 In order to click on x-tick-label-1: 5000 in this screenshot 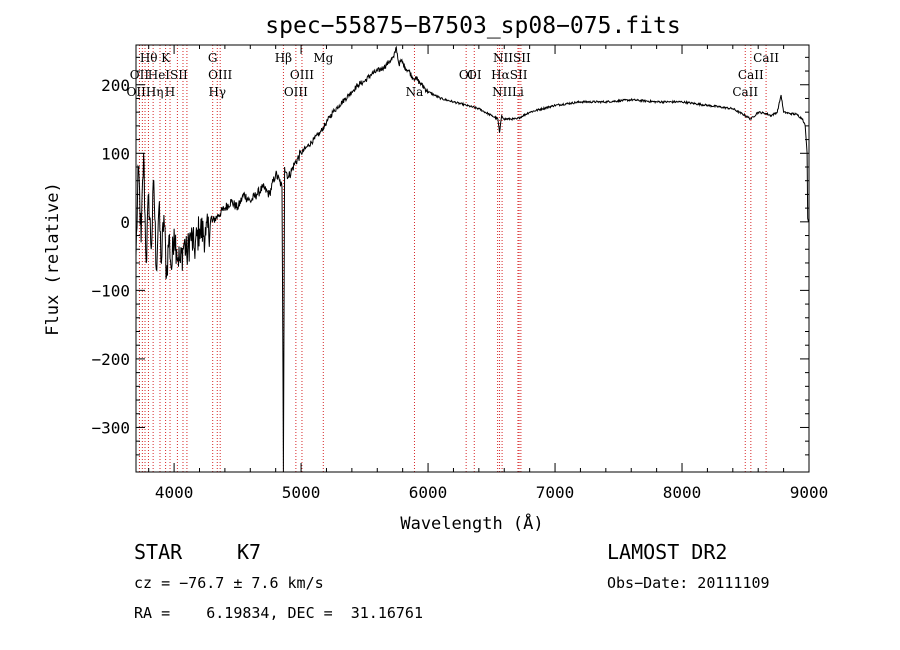, I will do `click(301, 492)`.